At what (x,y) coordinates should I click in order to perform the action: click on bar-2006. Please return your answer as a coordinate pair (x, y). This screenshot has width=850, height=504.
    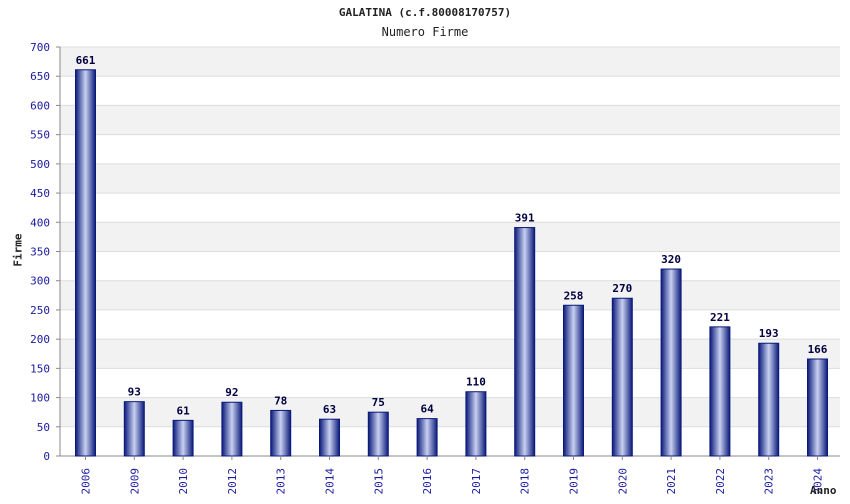
    Looking at the image, I should click on (85, 263).